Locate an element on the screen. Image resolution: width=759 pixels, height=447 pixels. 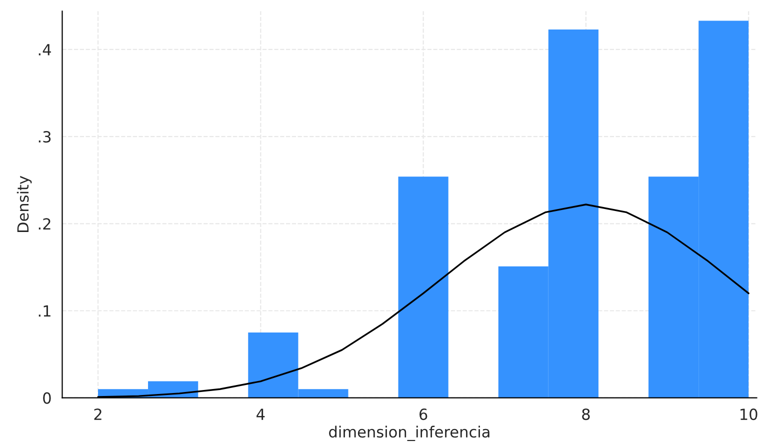
x-tick-label: 4 is located at coordinates (260, 414).